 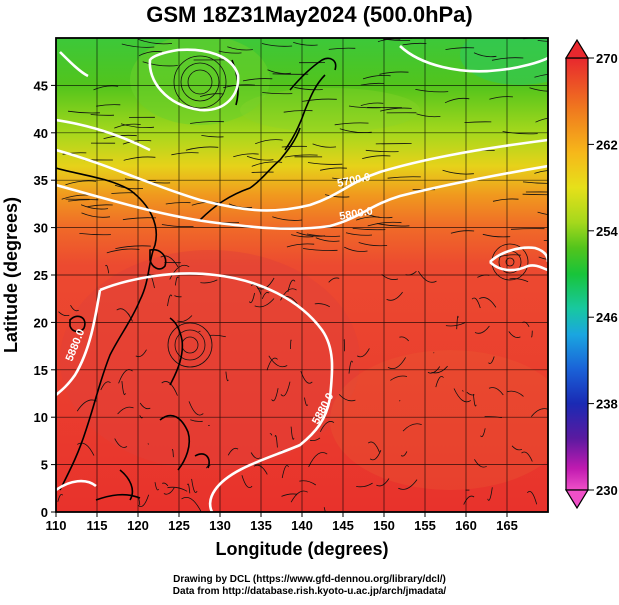 I want to click on y-tick-label: 40, so click(x=41, y=133).